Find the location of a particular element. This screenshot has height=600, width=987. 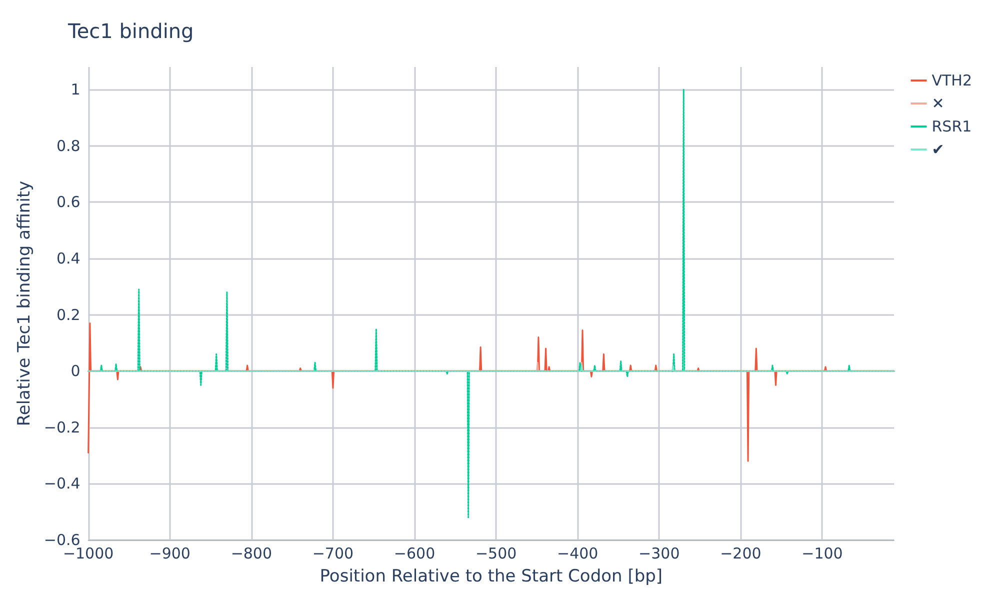

x-tick-label: −300 is located at coordinates (659, 553).